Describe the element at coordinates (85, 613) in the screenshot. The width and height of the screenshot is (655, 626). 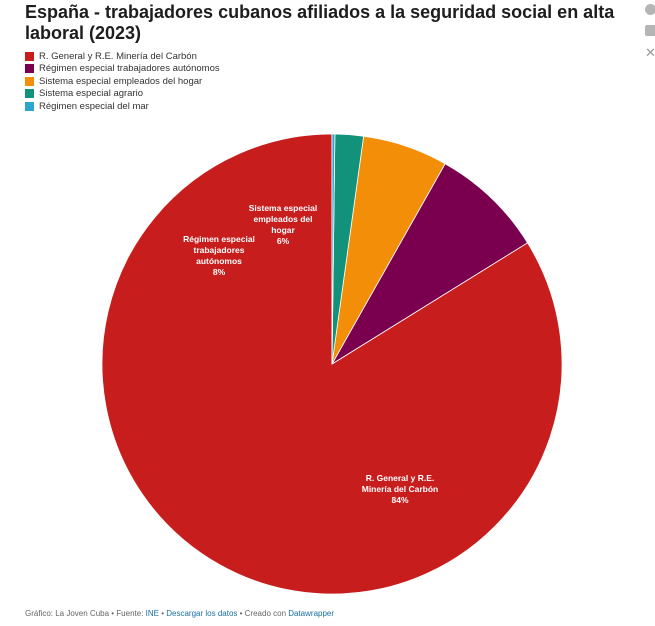
I see `footer-credit: Gráfico: La Joven Cuba • Fuente:` at that location.